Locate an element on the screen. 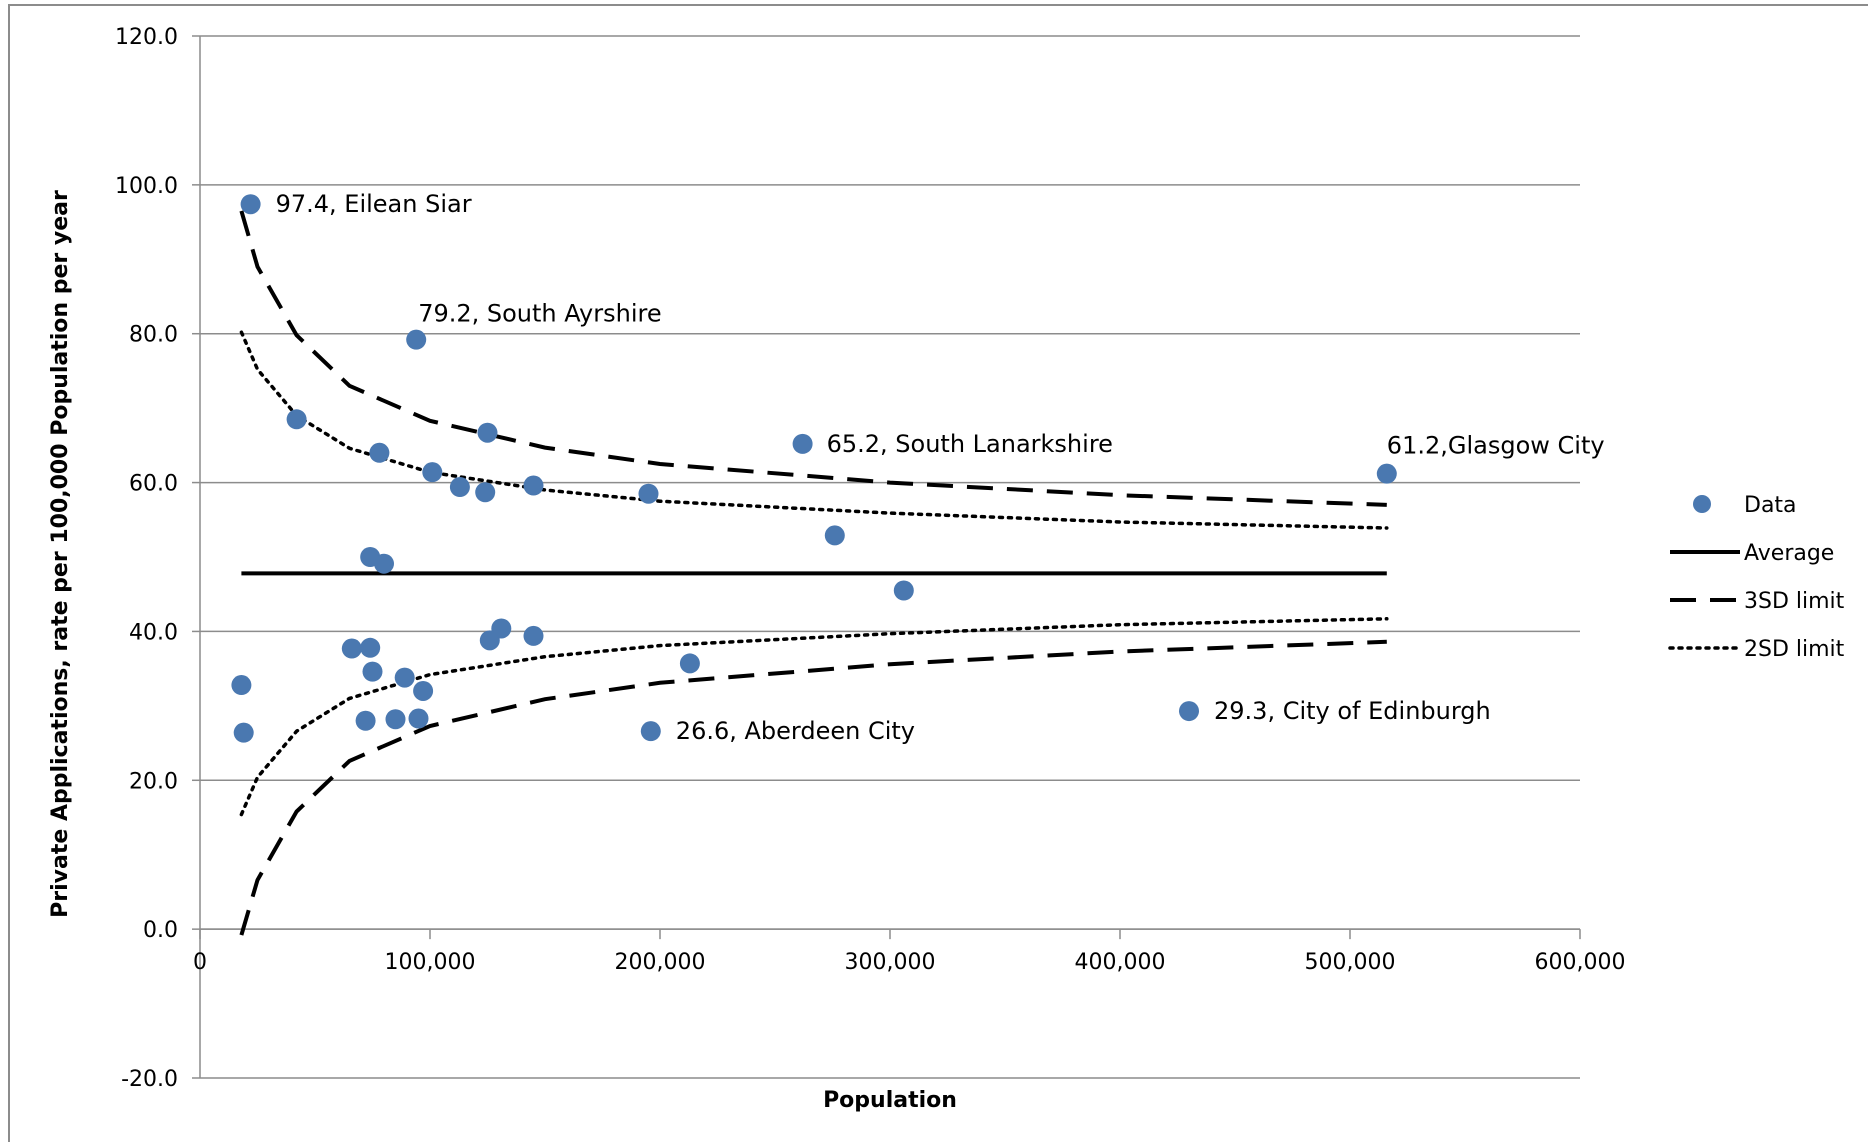  legend-label: 3SD limit is located at coordinates (1794, 601).